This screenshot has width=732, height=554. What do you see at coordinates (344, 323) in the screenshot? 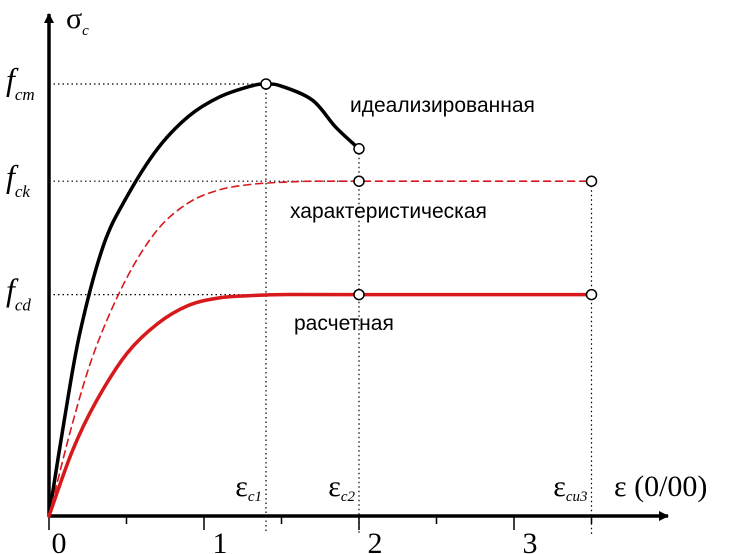
I see `series-label-3: расчетная` at bounding box center [344, 323].